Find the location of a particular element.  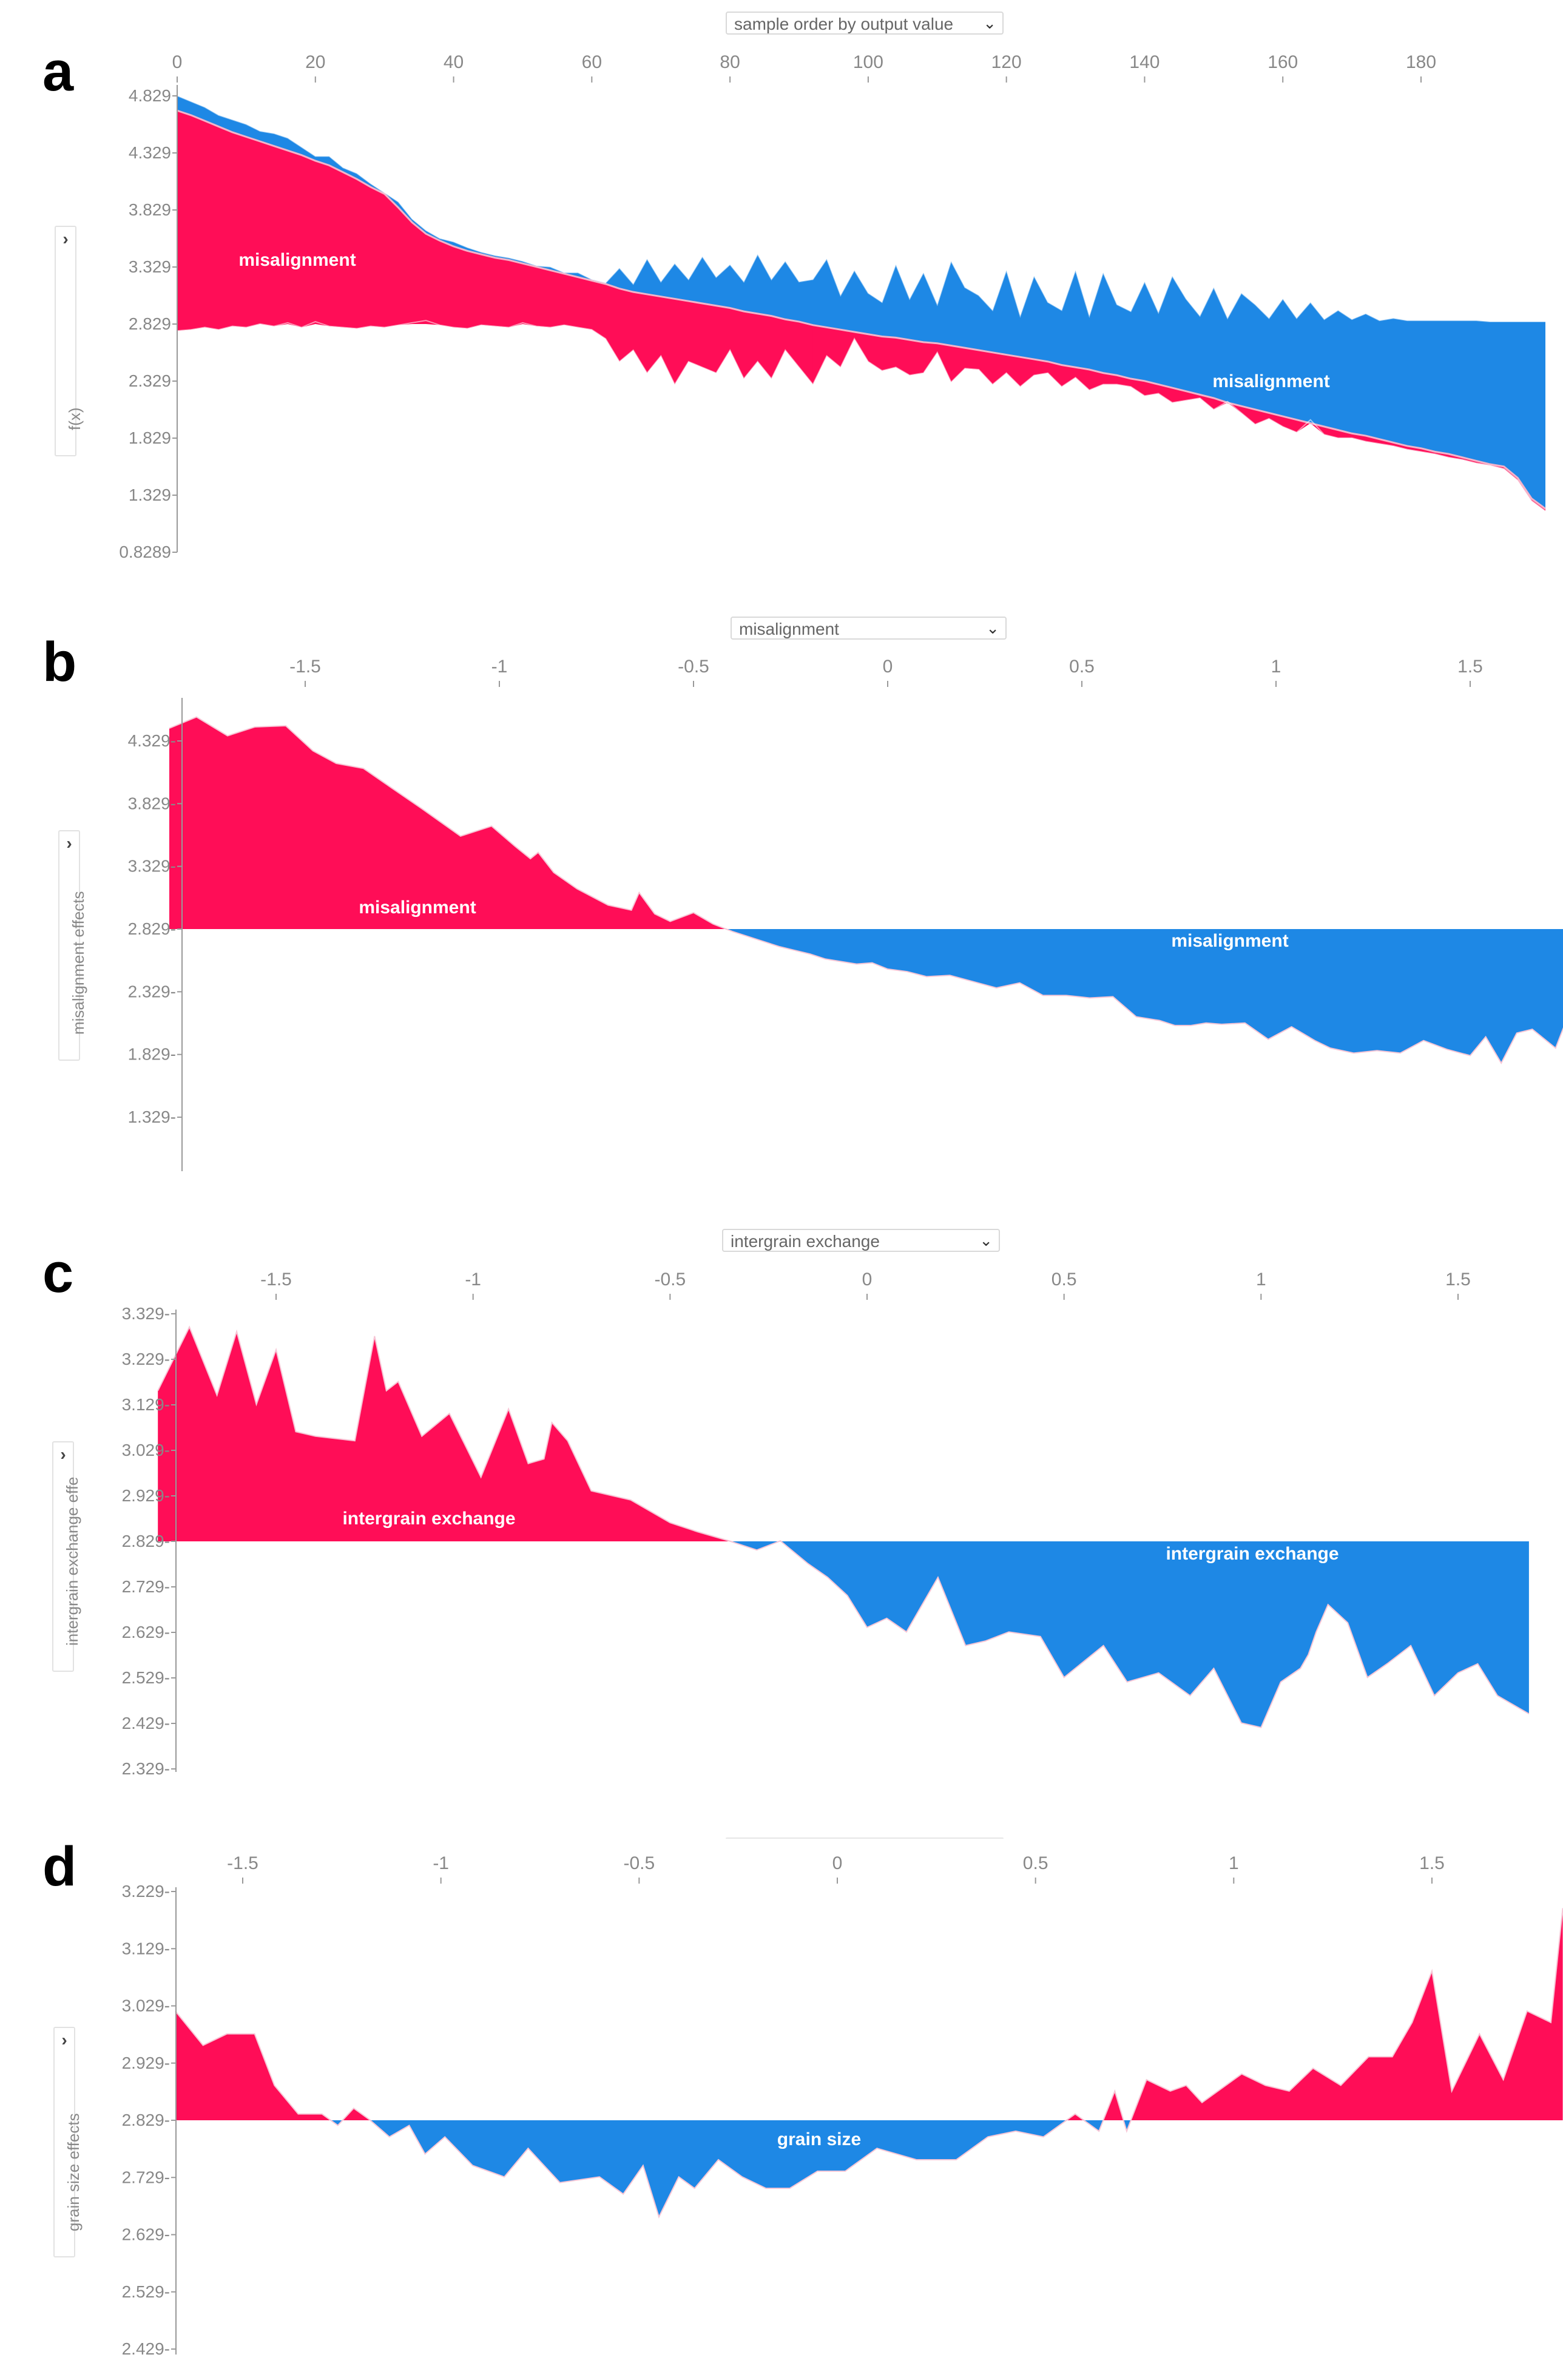

y-tick-label: 1.829 is located at coordinates (150, 437).